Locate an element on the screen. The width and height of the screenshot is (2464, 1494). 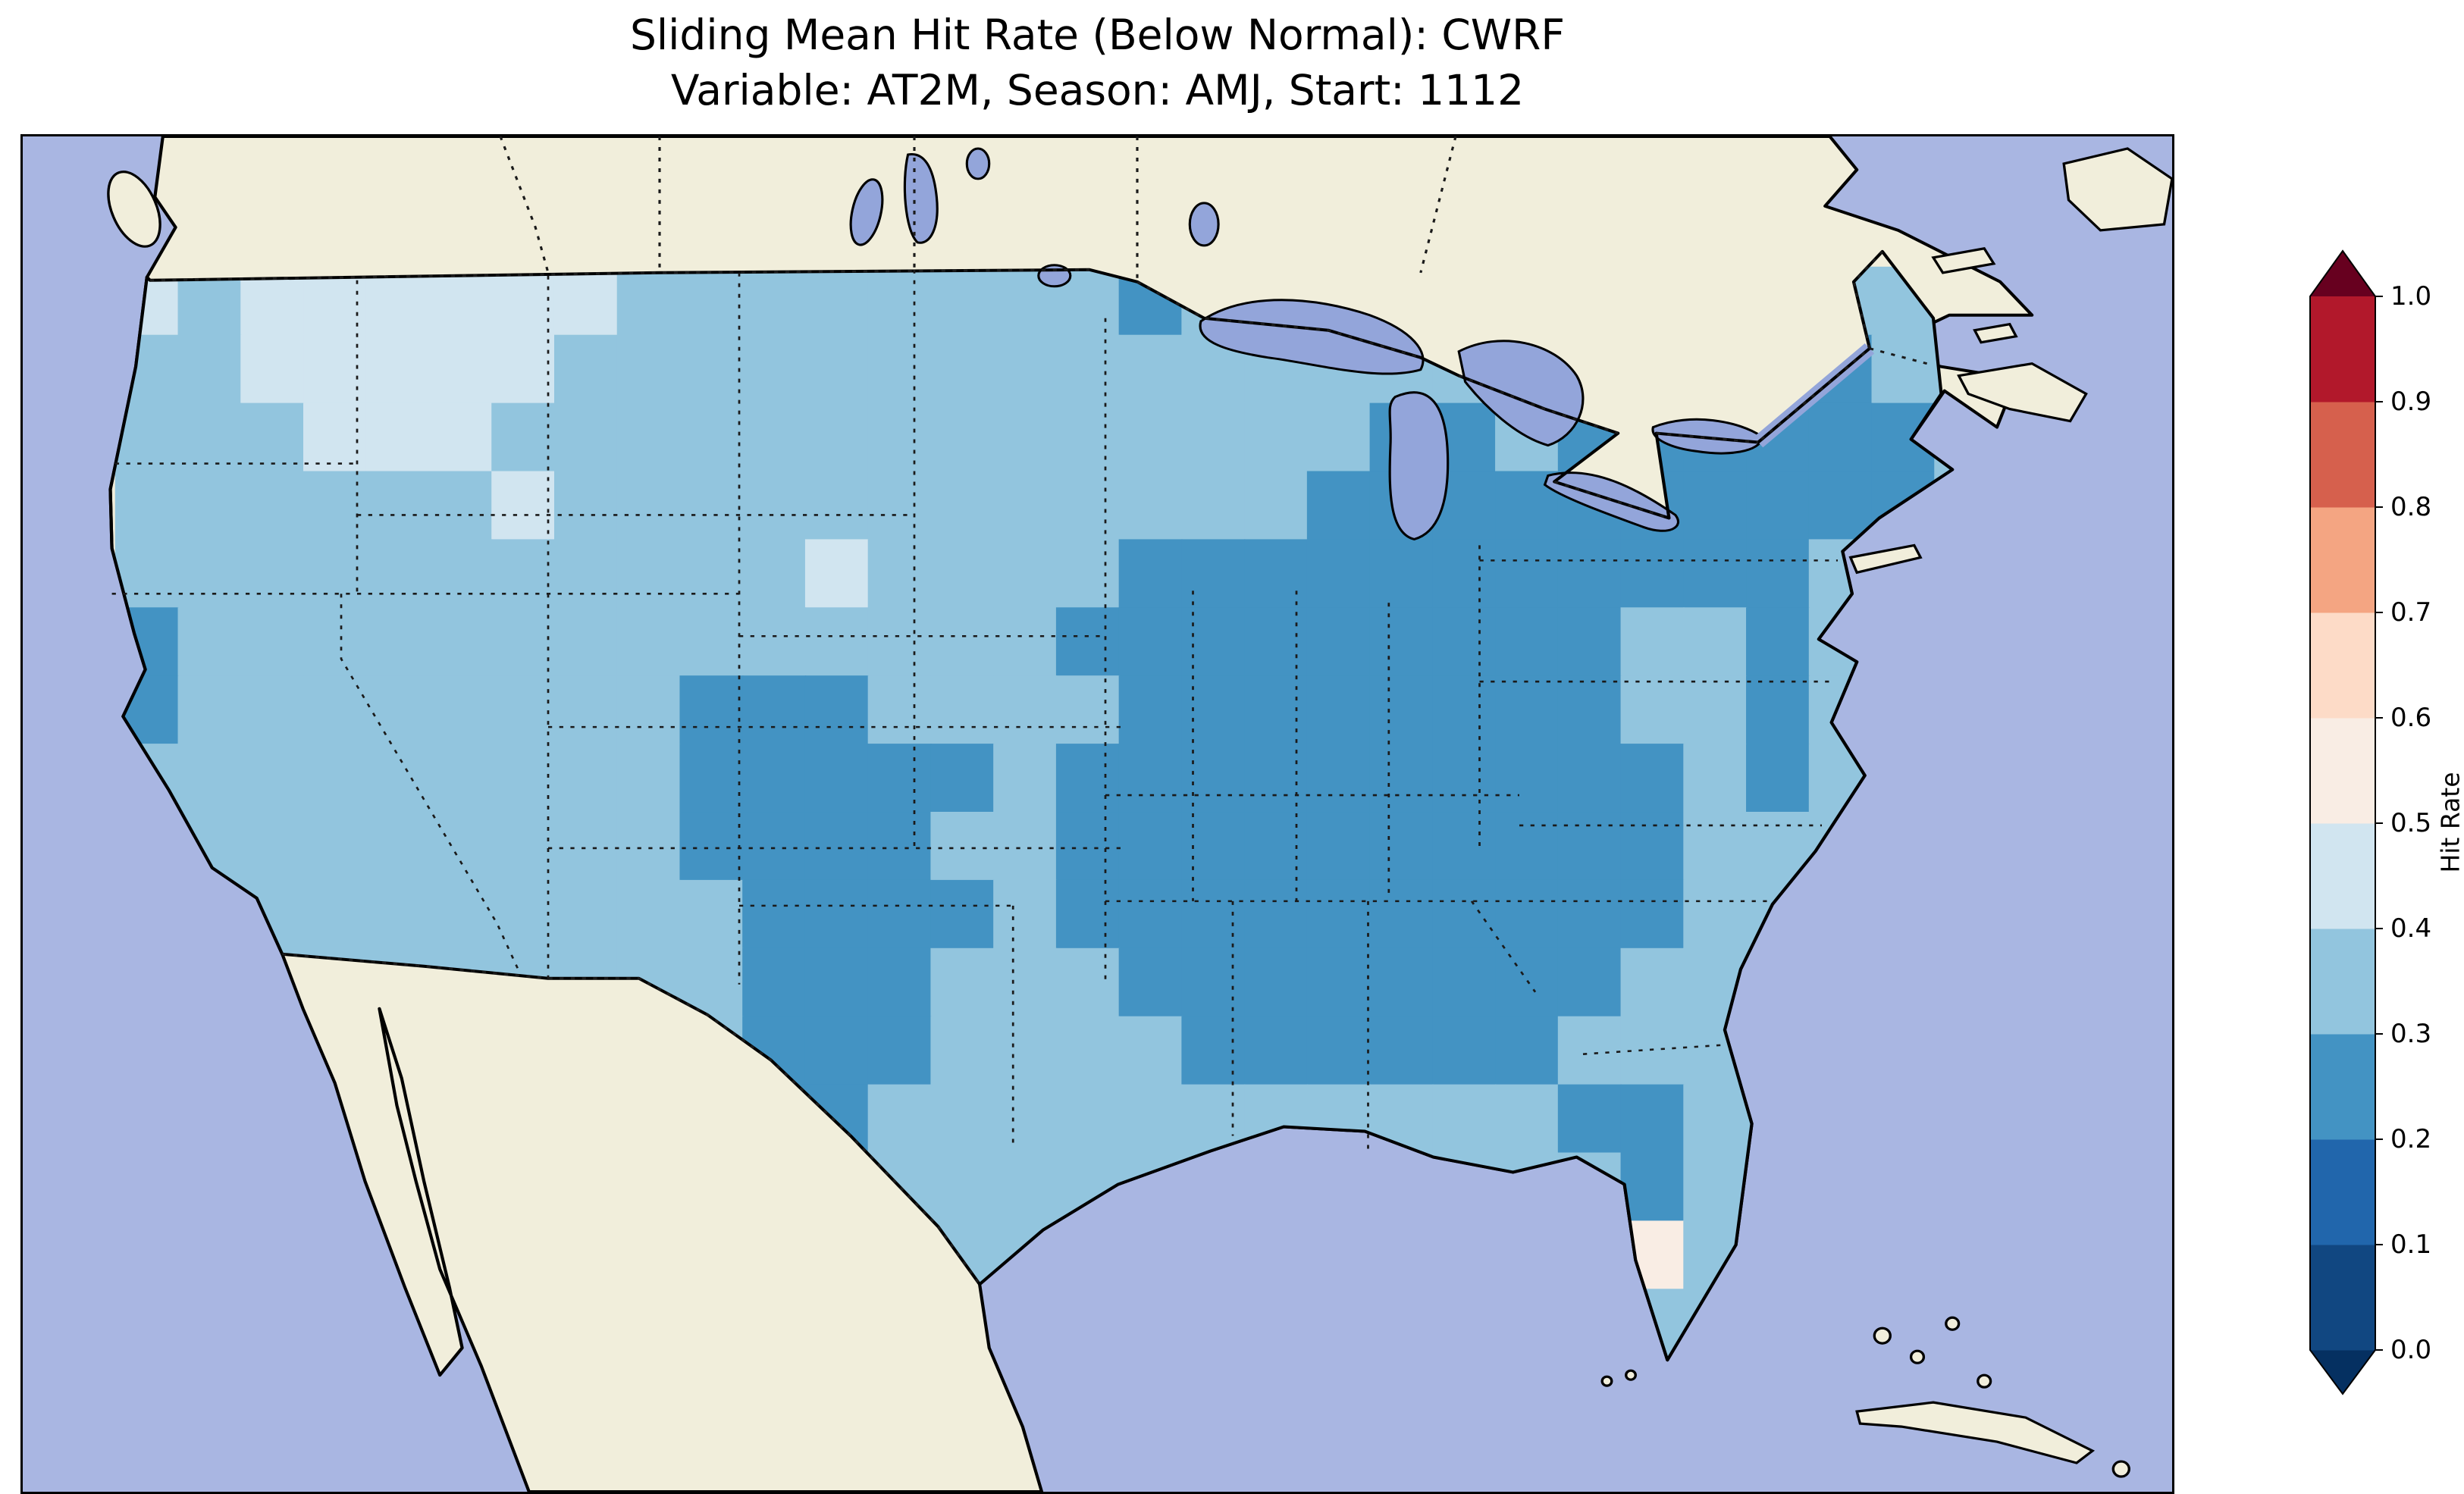
lake-superior is located at coordinates (1312, 337).